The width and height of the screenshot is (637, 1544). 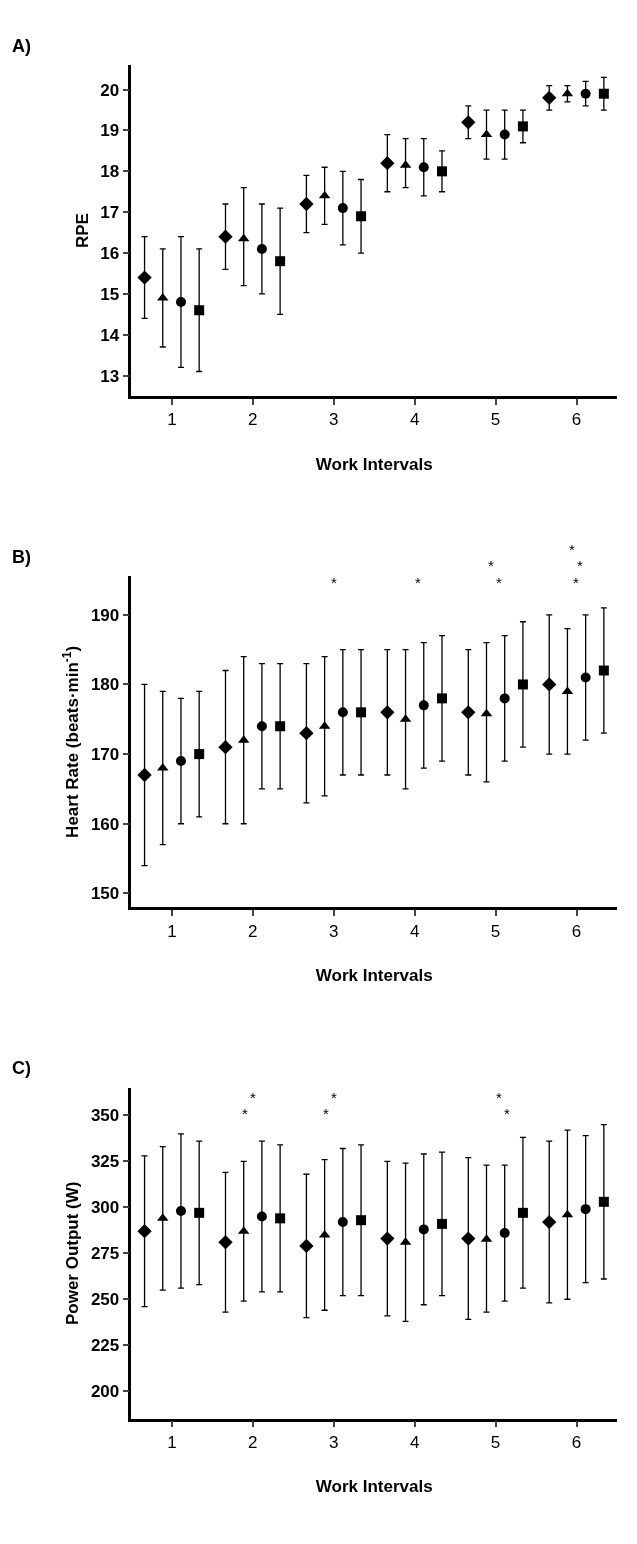 I want to click on y-tick-label: 190, so click(x=105, y=615).